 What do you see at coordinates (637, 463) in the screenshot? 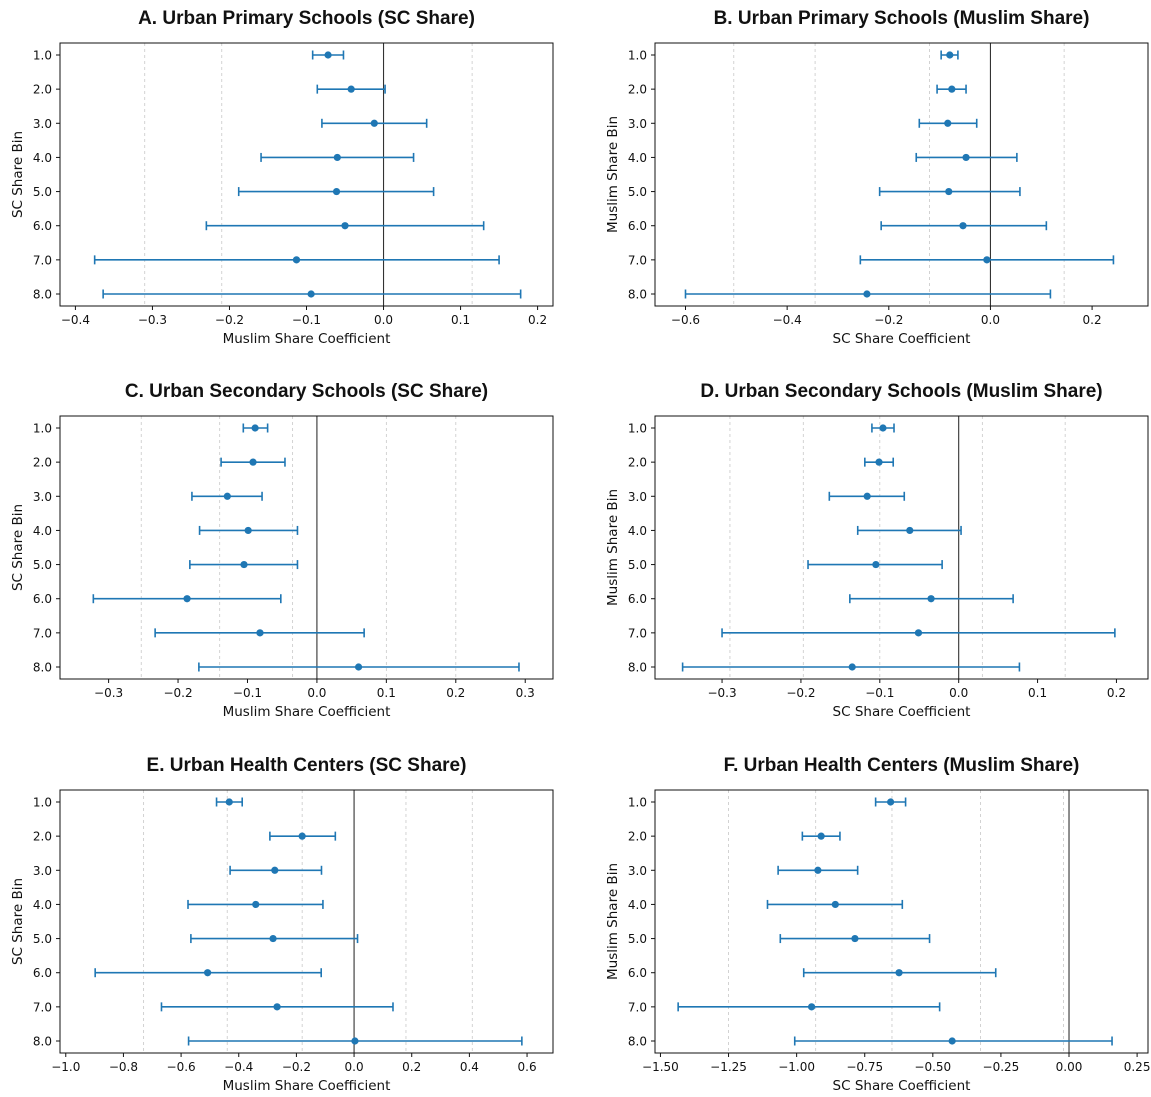
I see `y-tick-label: 2.0` at bounding box center [637, 463].